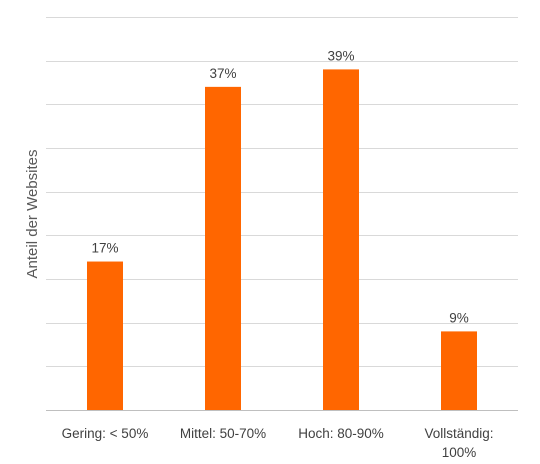 This screenshot has width=540, height=464. Describe the element at coordinates (223, 433) in the screenshot. I see `category-label: Mittel: 50-70%` at that location.